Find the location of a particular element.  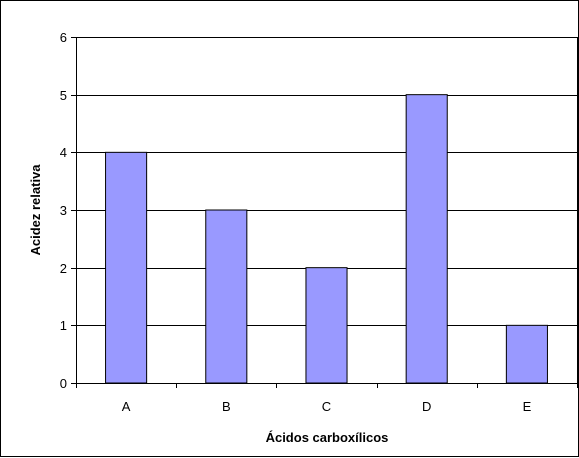

x-tick-label: C is located at coordinates (326, 406).